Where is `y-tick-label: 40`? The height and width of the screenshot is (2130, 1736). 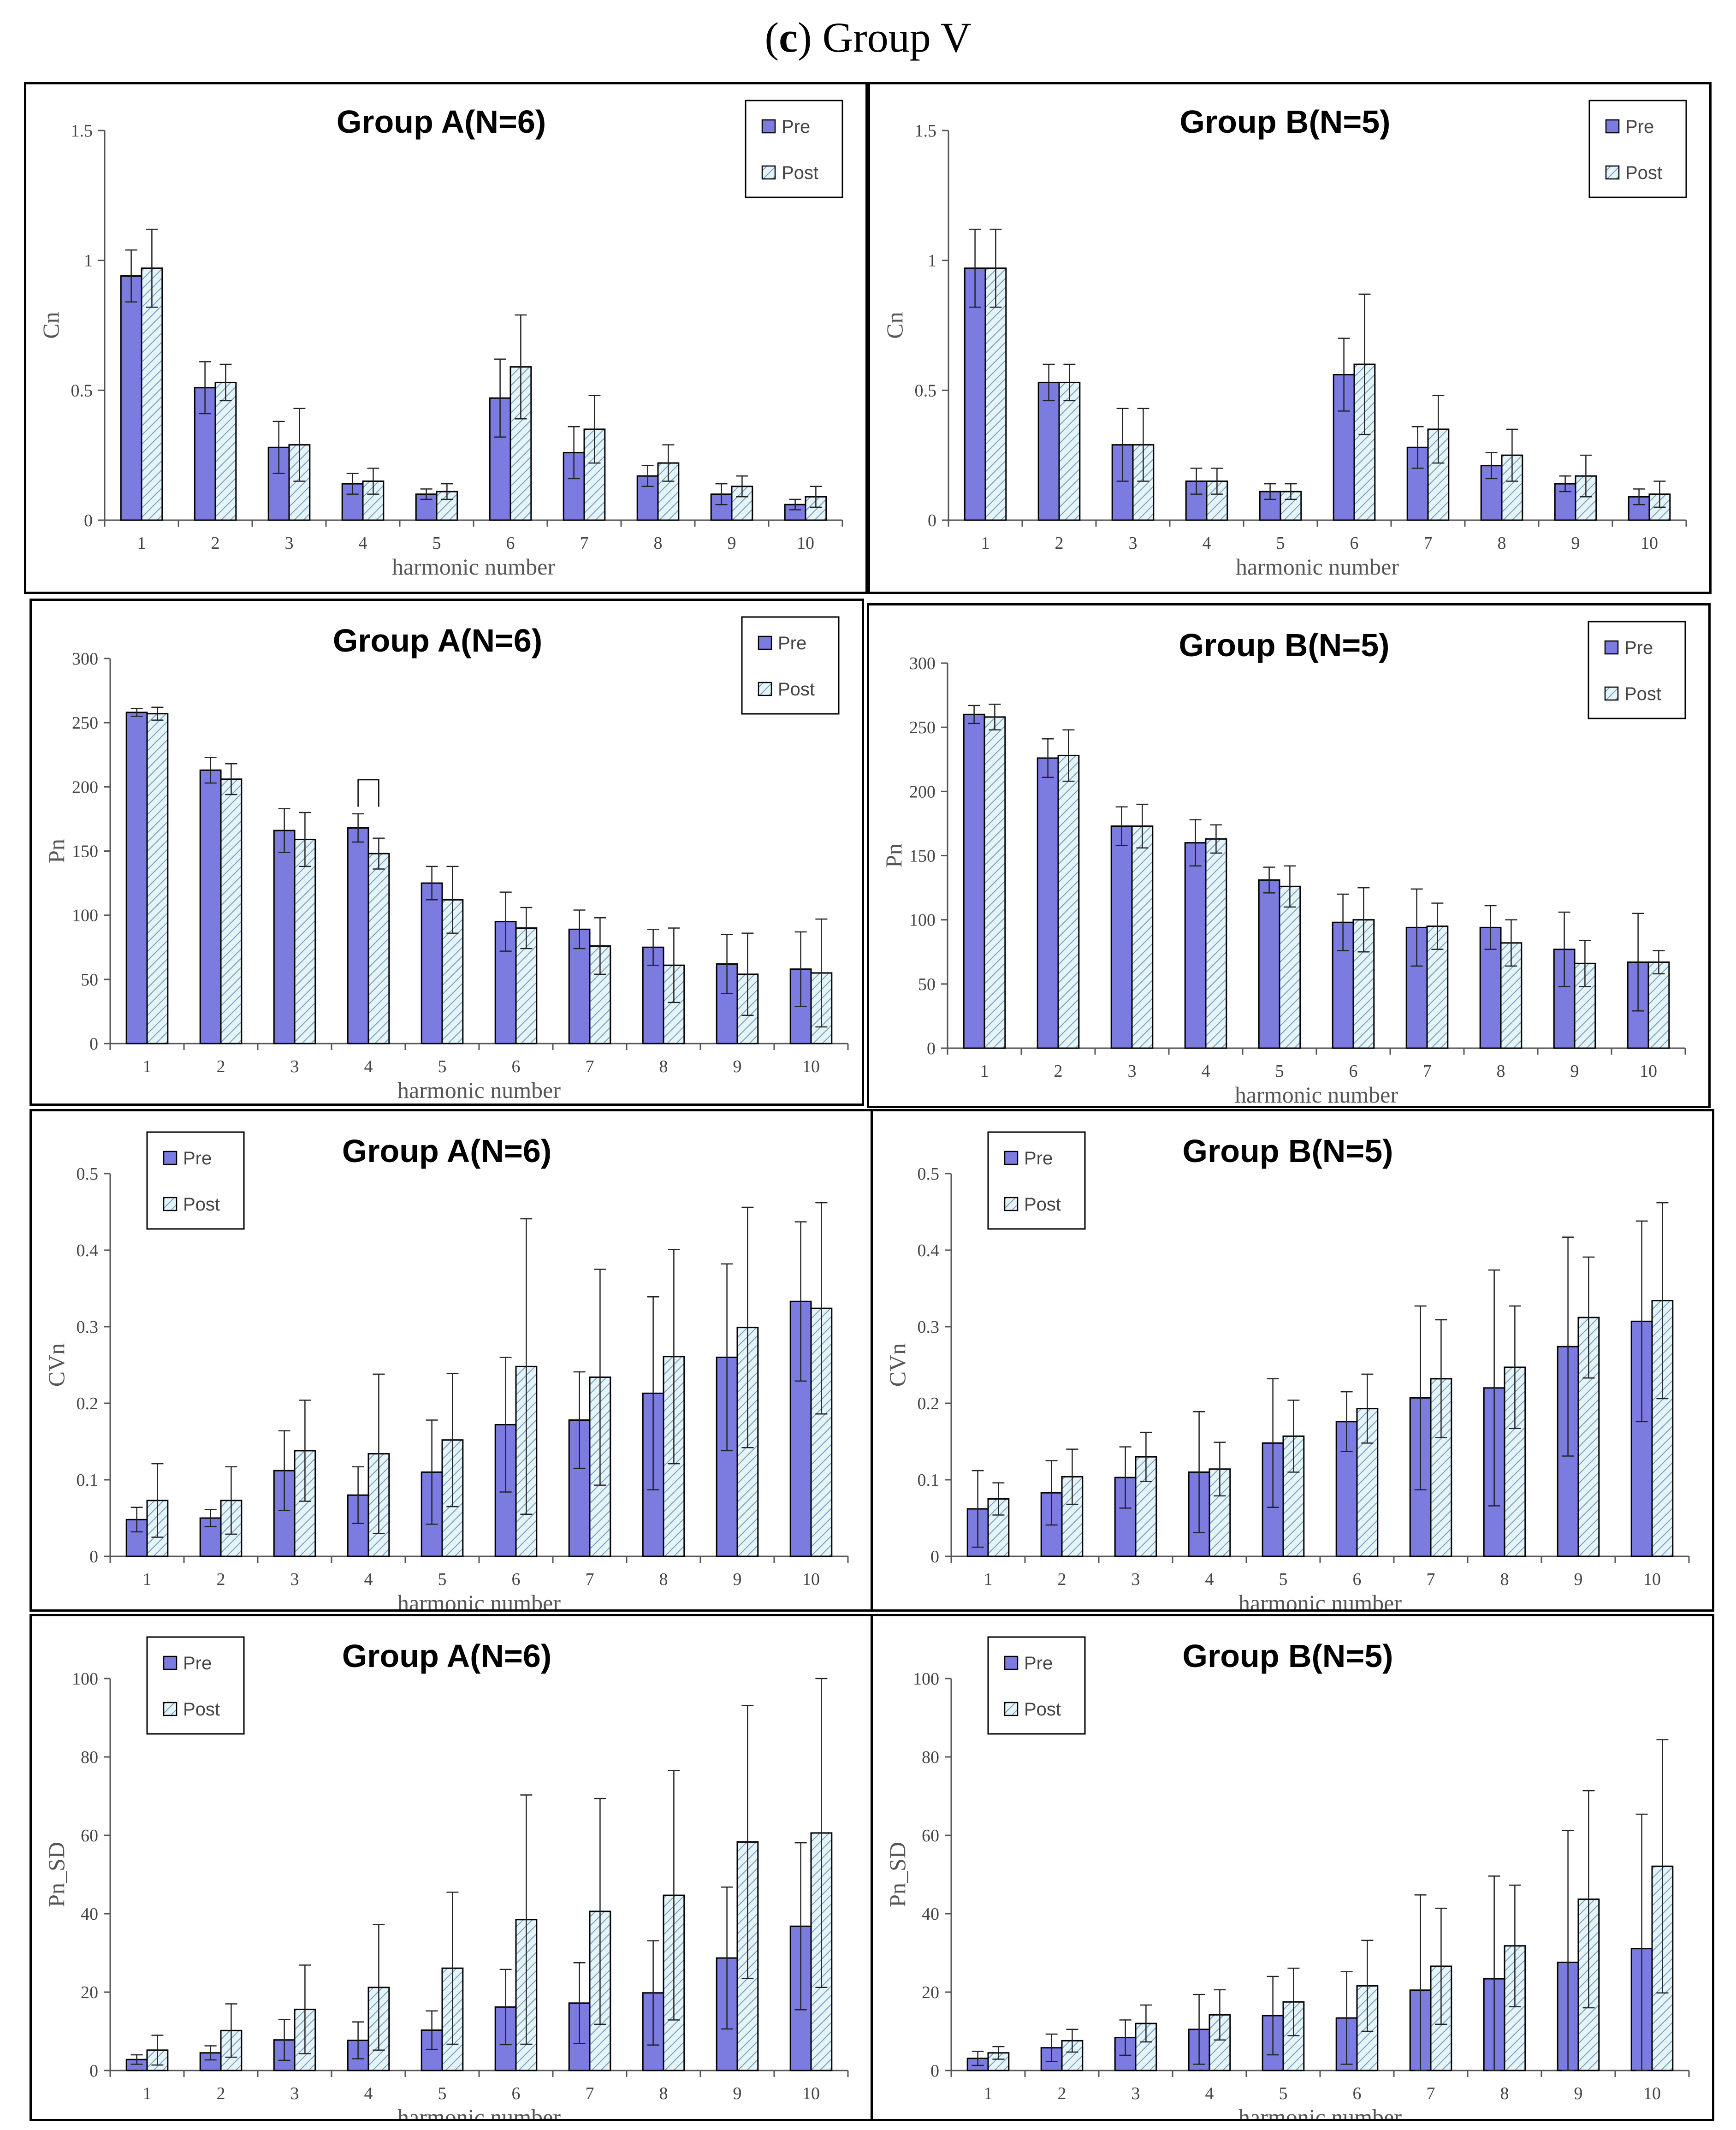 y-tick-label: 40 is located at coordinates (90, 1915).